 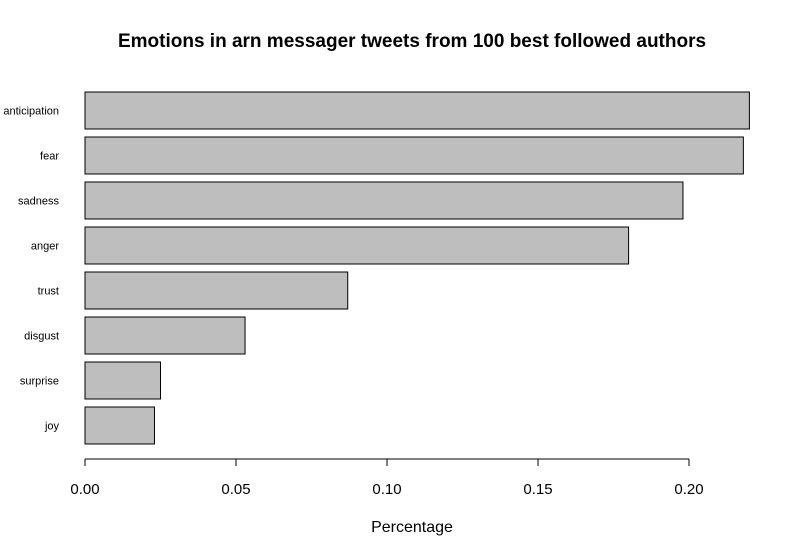 I want to click on bar-sadness, so click(x=384, y=200).